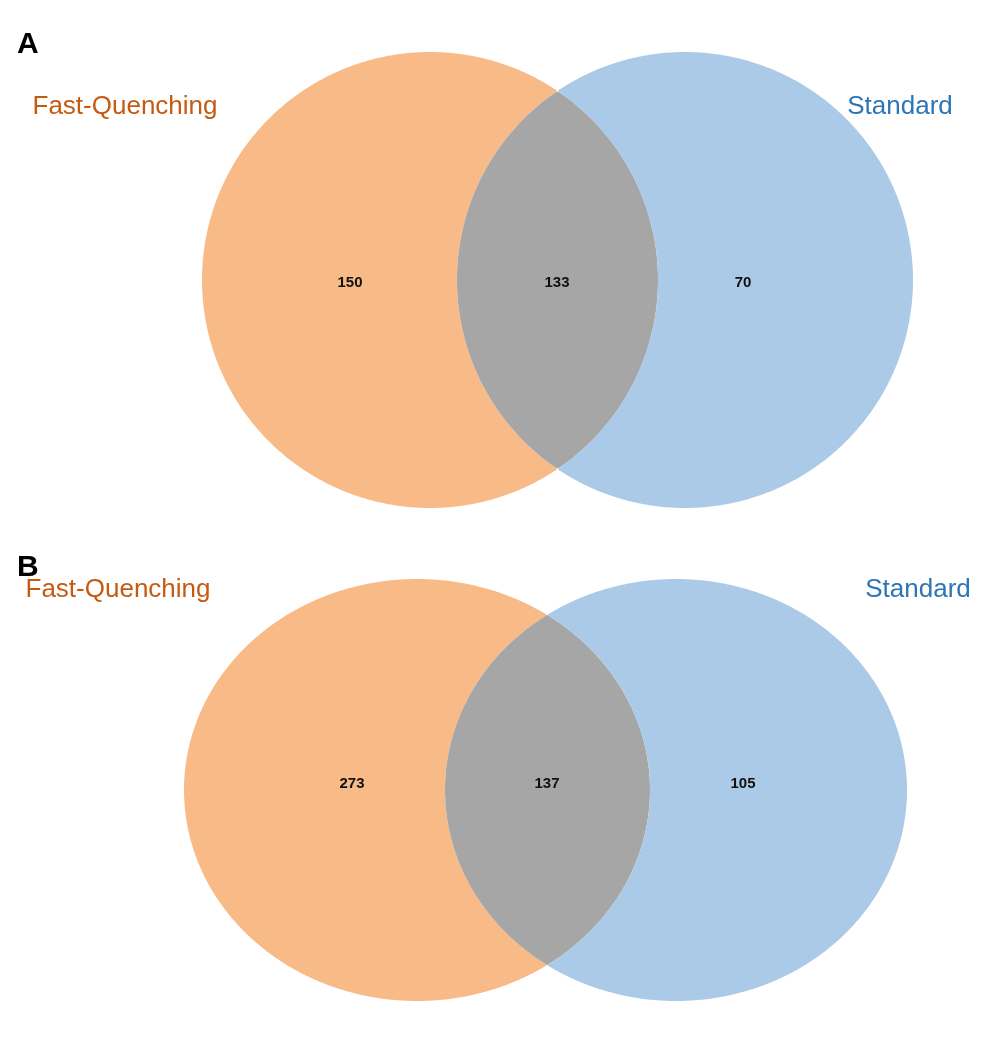 The width and height of the screenshot is (997, 1046). I want to click on text: A, so click(28, 42).